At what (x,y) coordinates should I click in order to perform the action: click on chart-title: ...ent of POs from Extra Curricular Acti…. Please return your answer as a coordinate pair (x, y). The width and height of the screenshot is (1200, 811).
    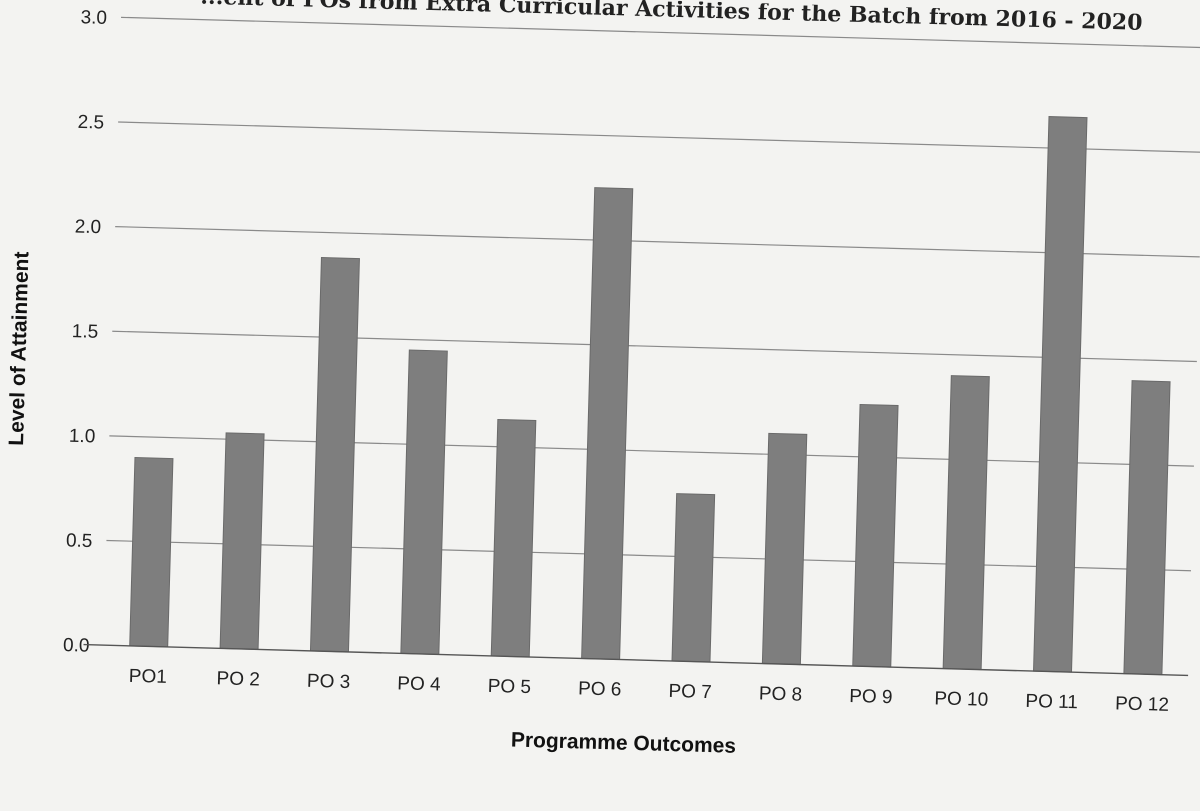
    Looking at the image, I should click on (671, 18).